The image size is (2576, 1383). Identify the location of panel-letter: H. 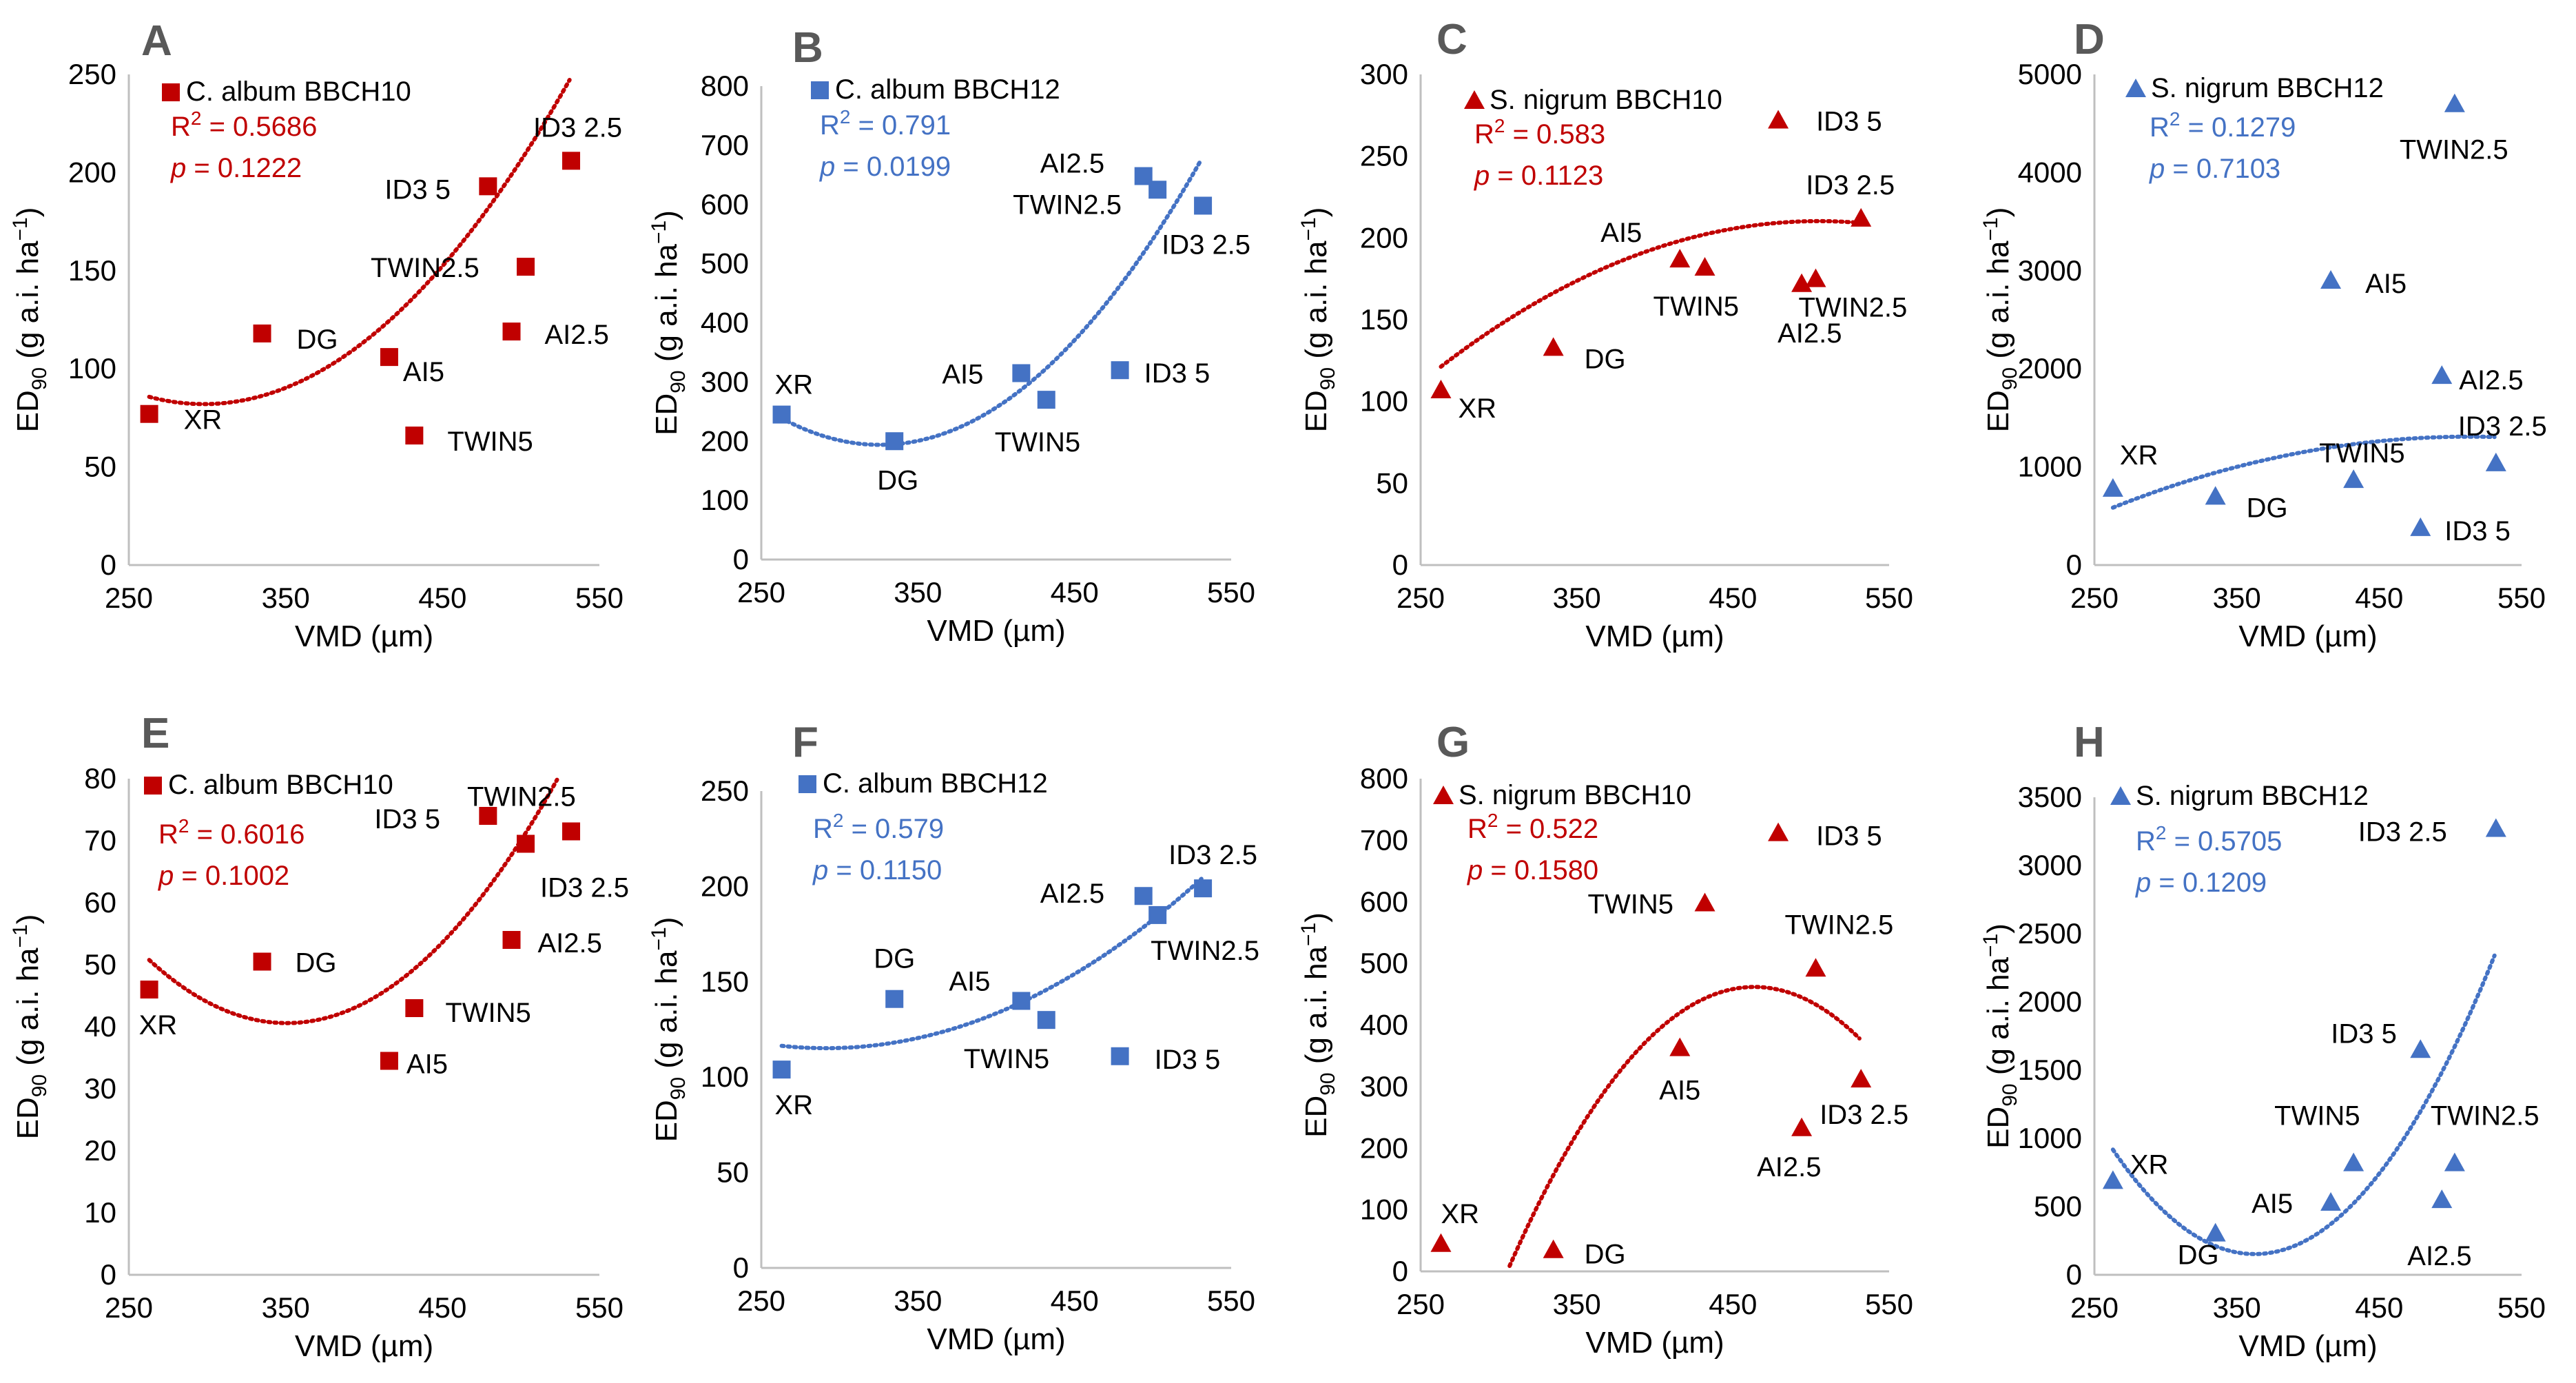
(2089, 742).